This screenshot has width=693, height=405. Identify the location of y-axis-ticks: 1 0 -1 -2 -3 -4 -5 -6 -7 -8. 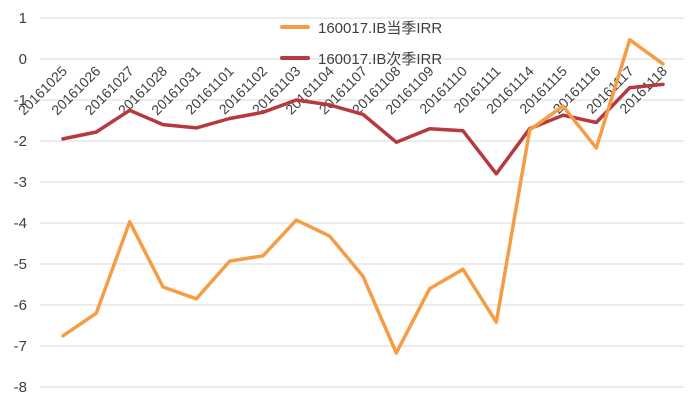
(20, 203).